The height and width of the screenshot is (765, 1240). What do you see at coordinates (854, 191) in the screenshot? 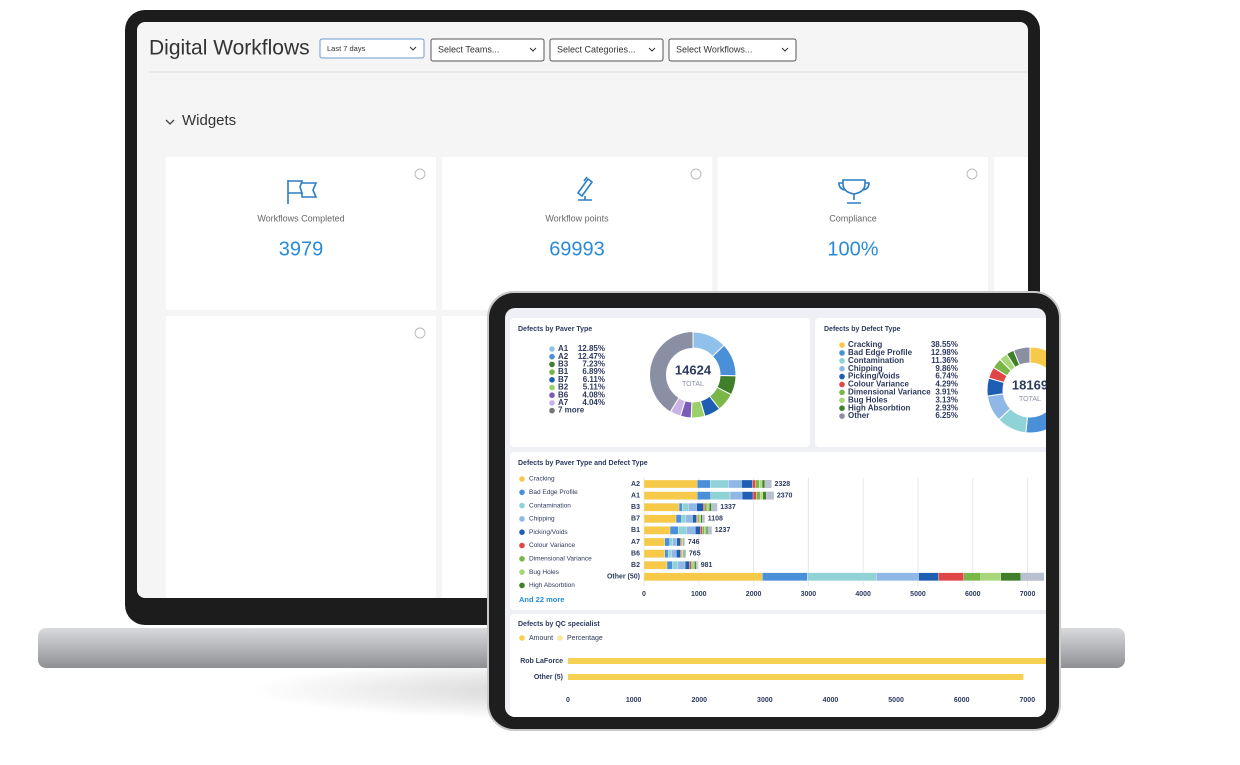
I see `widget-icon` at bounding box center [854, 191].